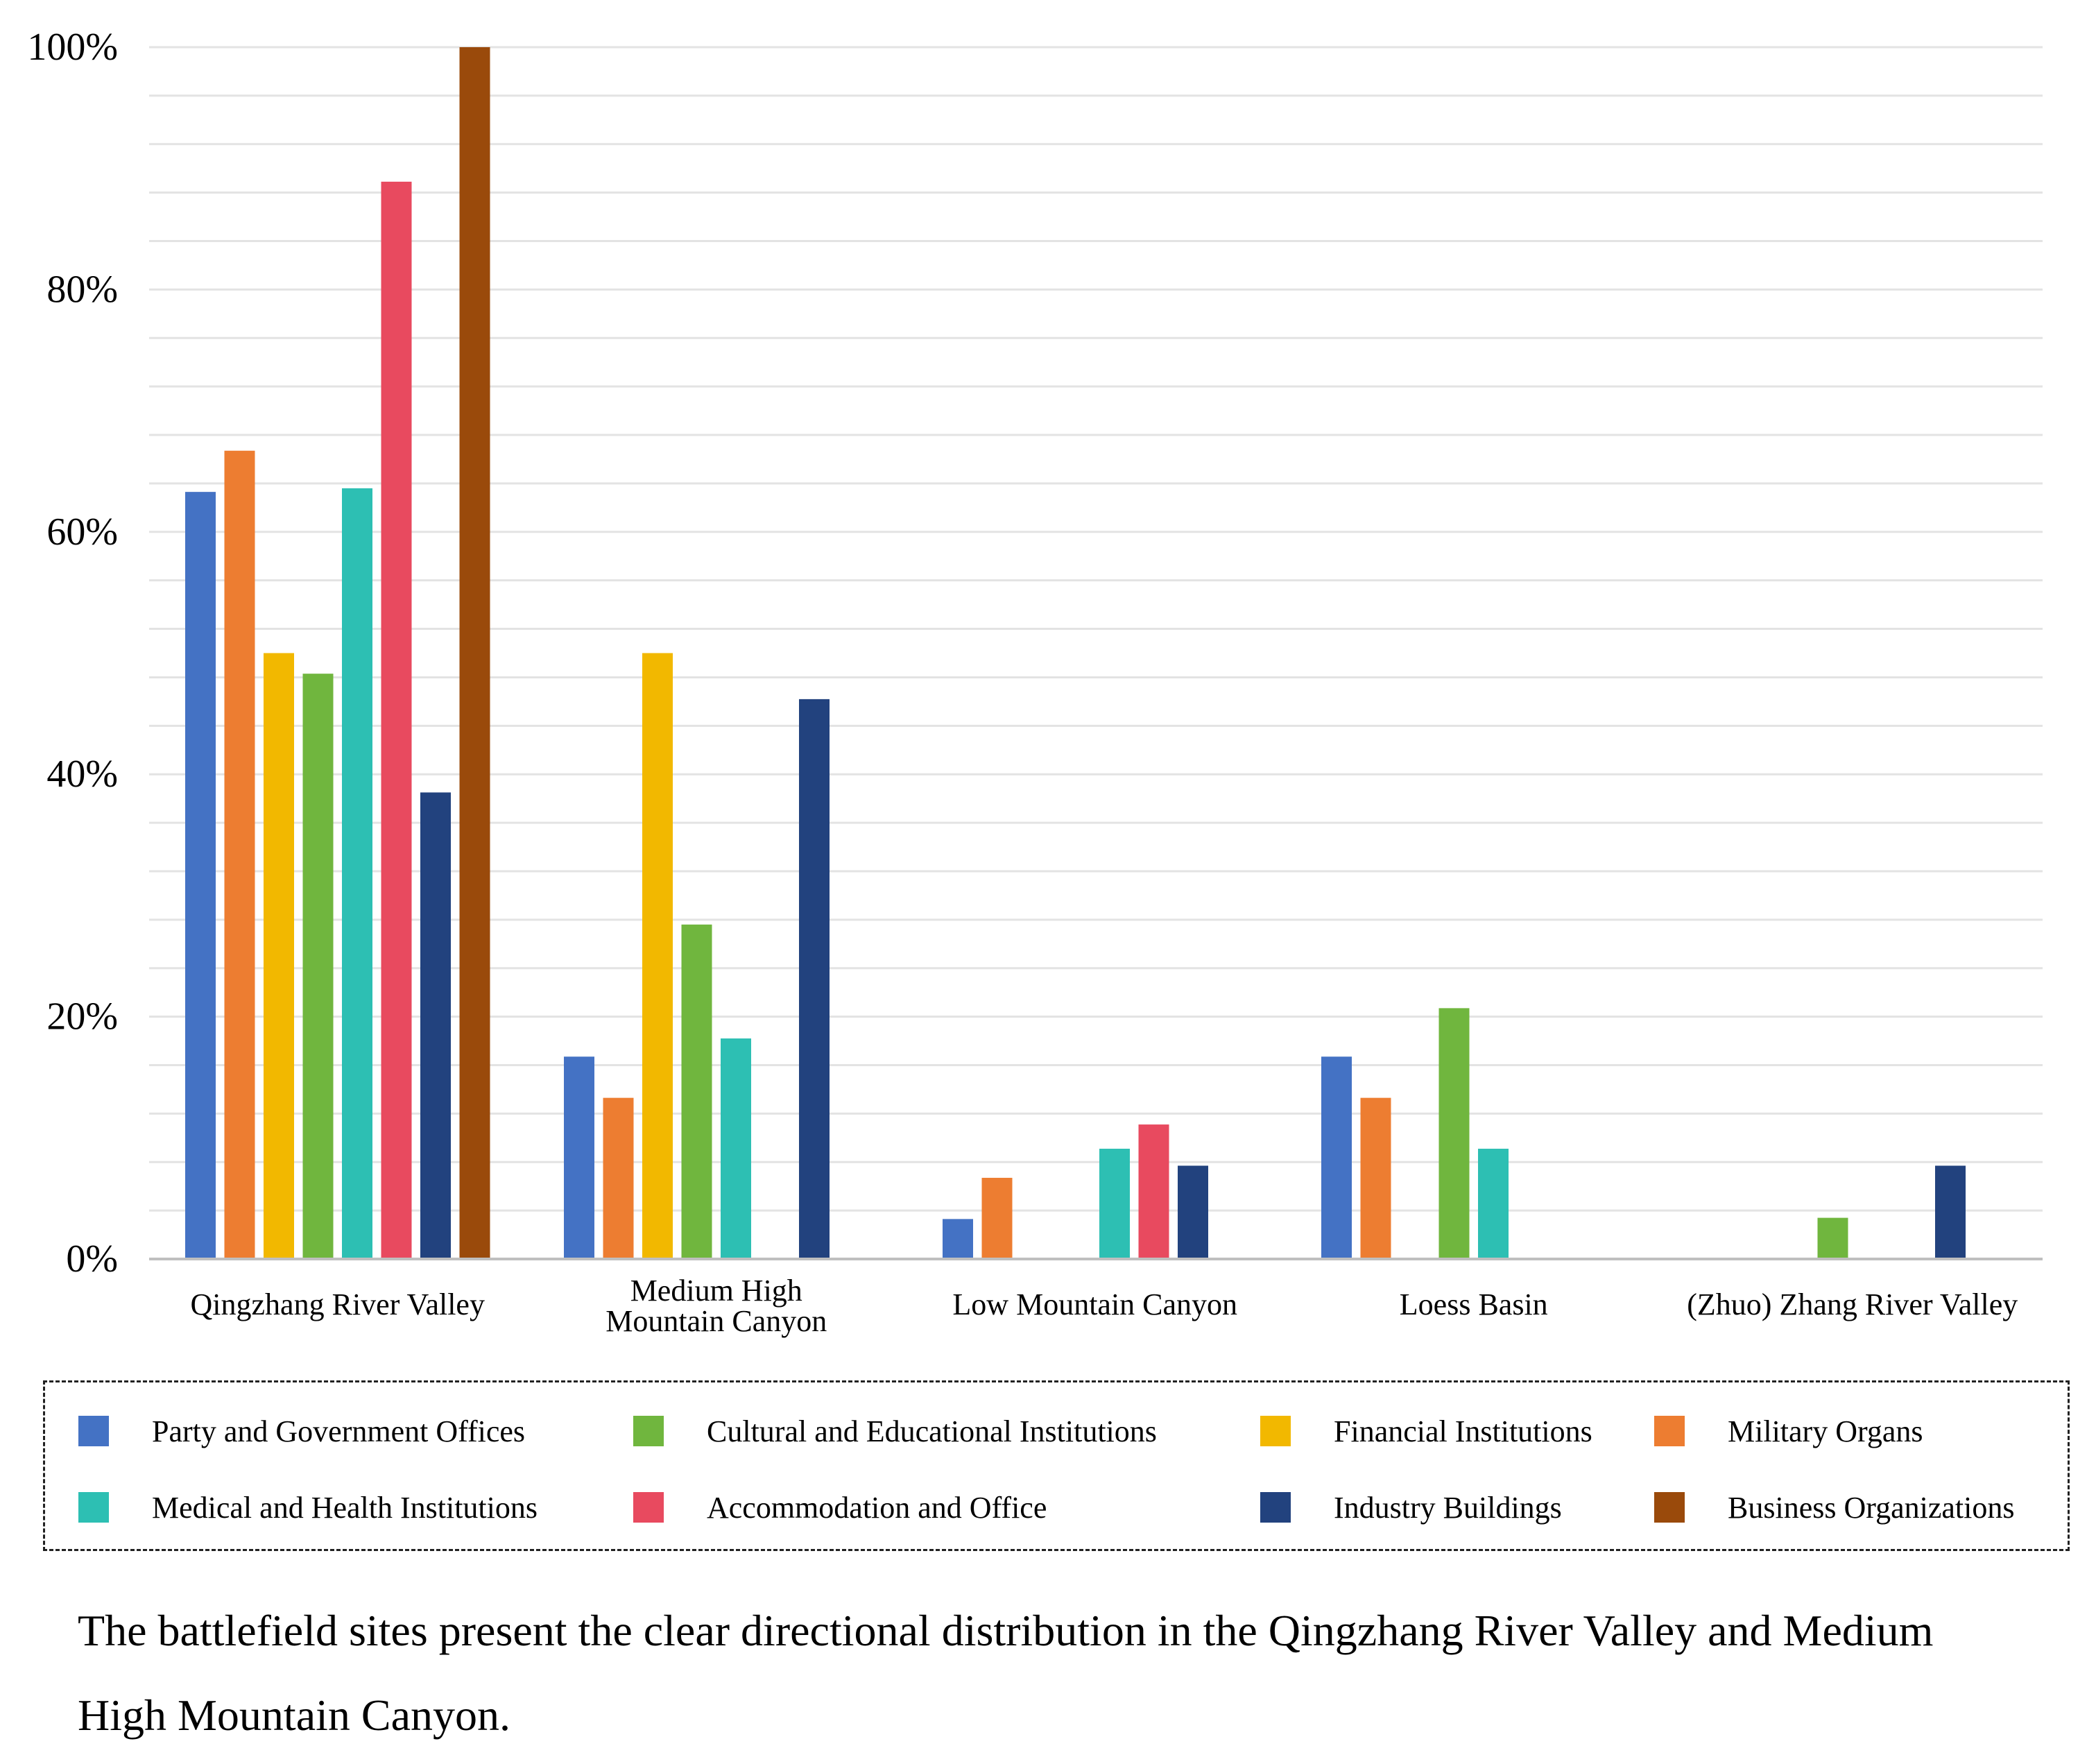 This screenshot has height=1764, width=2096. I want to click on legend-item: Cultural and Educational Institutions, so click(895, 1431).